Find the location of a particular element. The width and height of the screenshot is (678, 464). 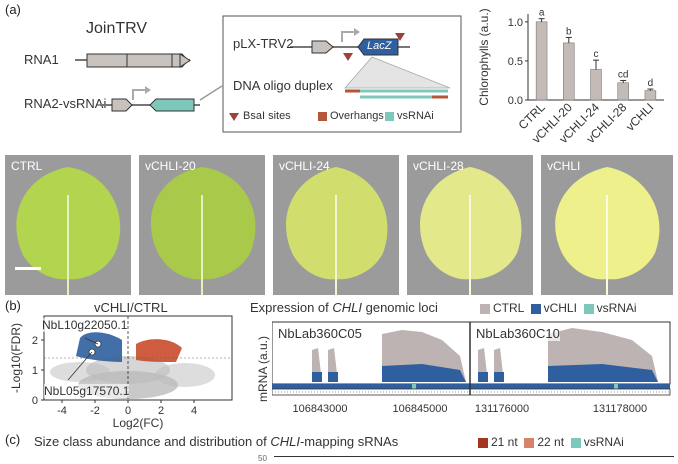

panel-c-axis-top is located at coordinates (474, 456).